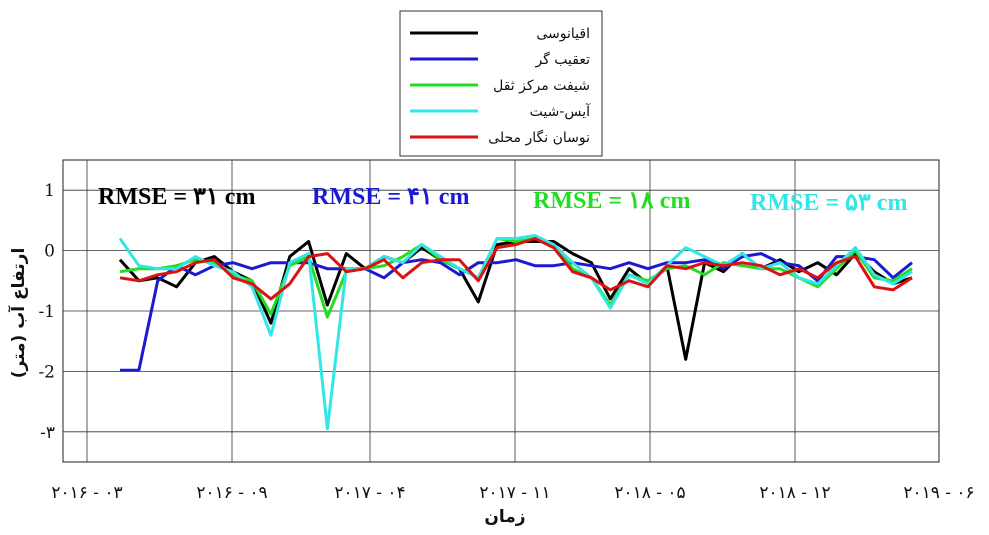  I want to click on legend-entry-label: تعقیب گر, so click(562, 59).